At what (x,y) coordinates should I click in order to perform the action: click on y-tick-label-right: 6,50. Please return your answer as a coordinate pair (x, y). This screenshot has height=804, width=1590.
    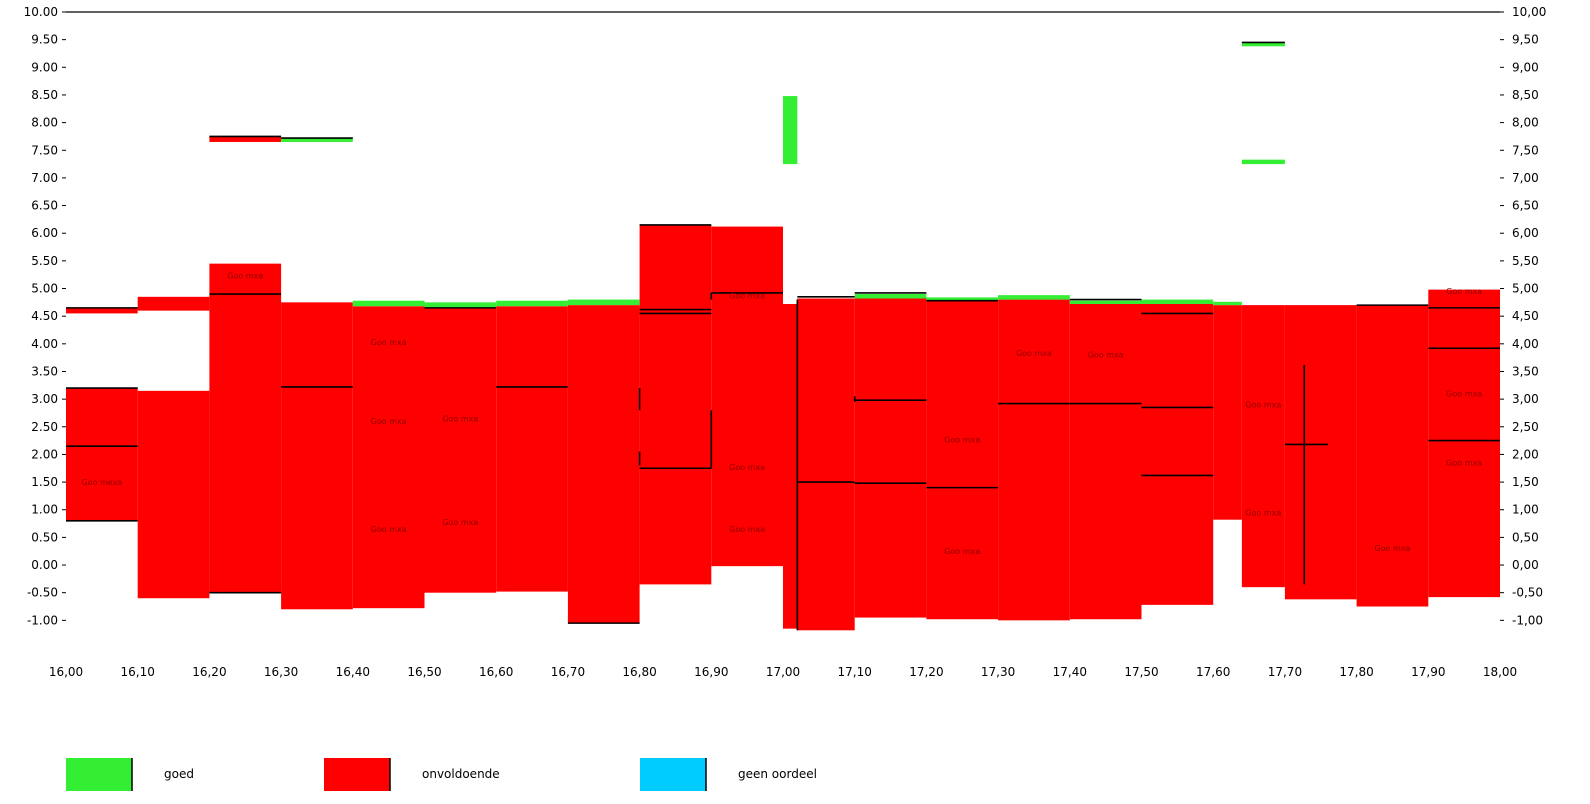
    Looking at the image, I should click on (1525, 206).